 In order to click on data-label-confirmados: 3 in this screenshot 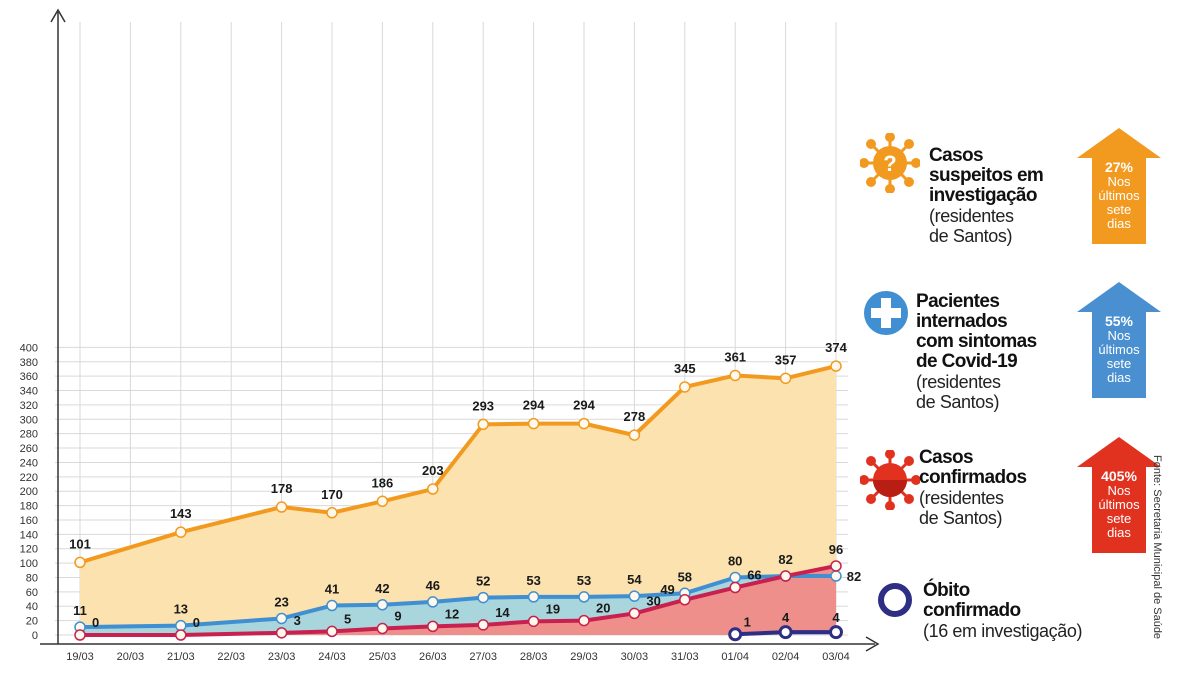, I will do `click(297, 620)`.